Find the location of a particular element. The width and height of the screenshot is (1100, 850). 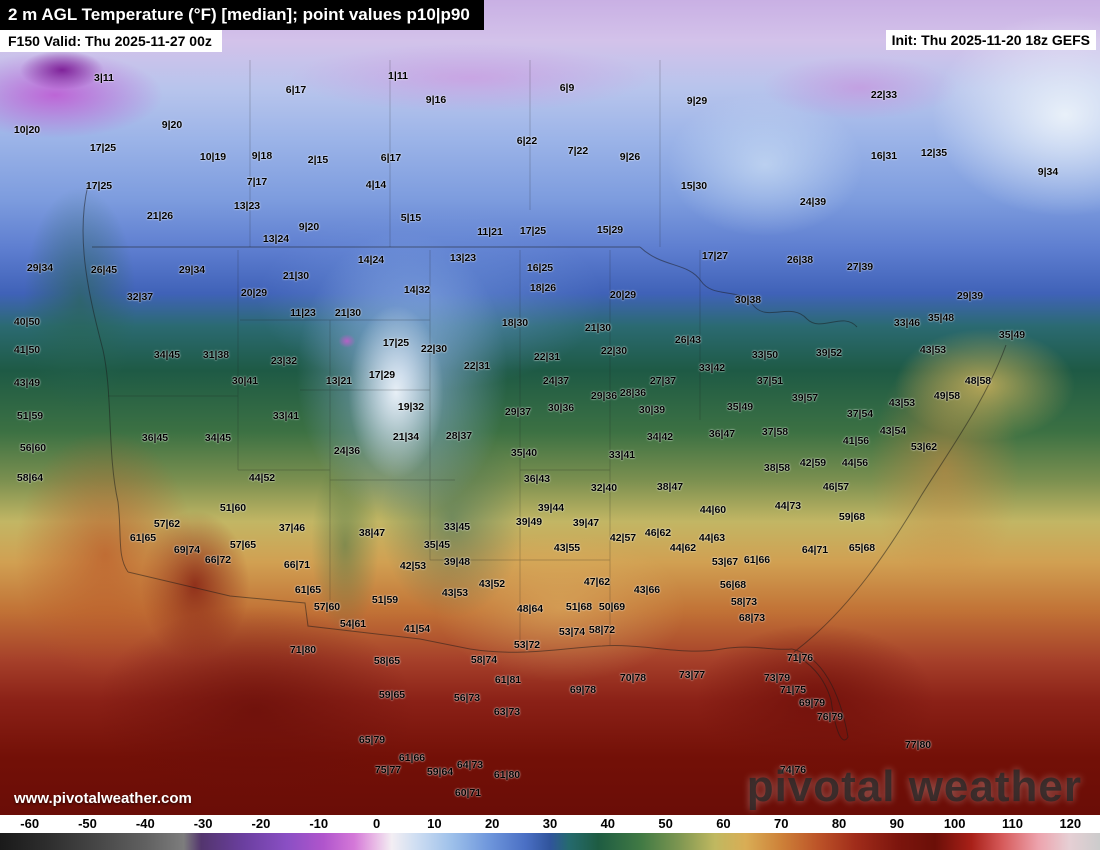

point-value: 9|20 is located at coordinates (309, 227).